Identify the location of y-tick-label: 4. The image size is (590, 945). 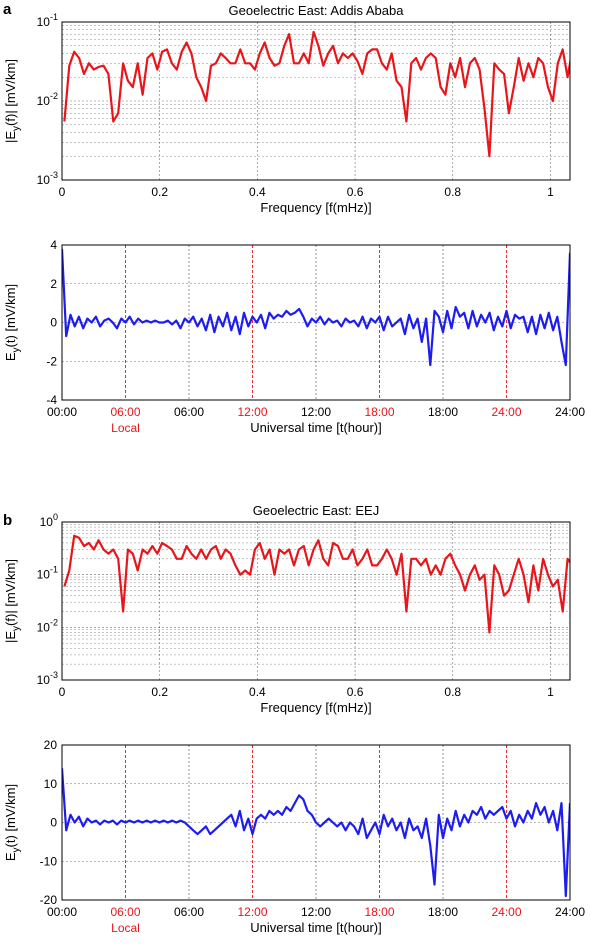
(53, 245).